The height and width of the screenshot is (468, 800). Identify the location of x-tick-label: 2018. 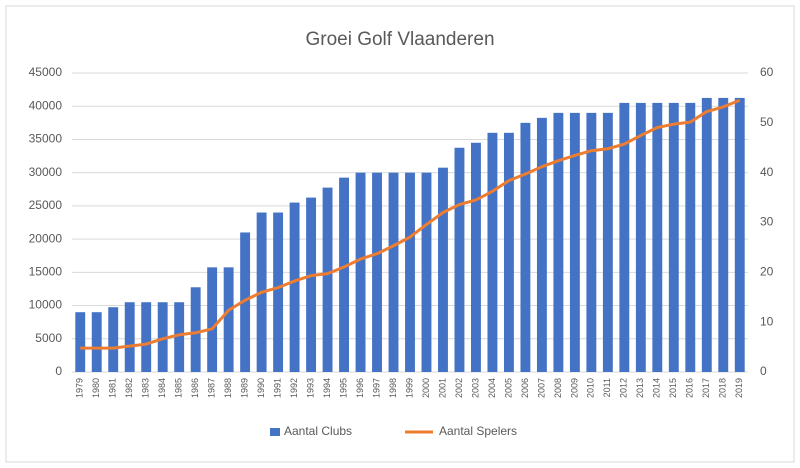
(723, 388).